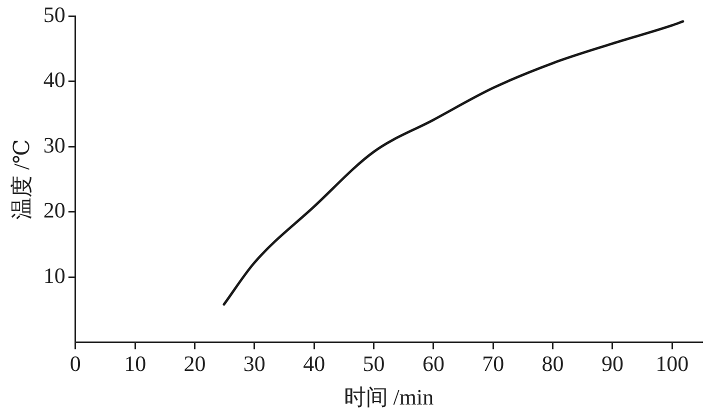  I want to click on x-tick-label: 50, so click(373, 363).